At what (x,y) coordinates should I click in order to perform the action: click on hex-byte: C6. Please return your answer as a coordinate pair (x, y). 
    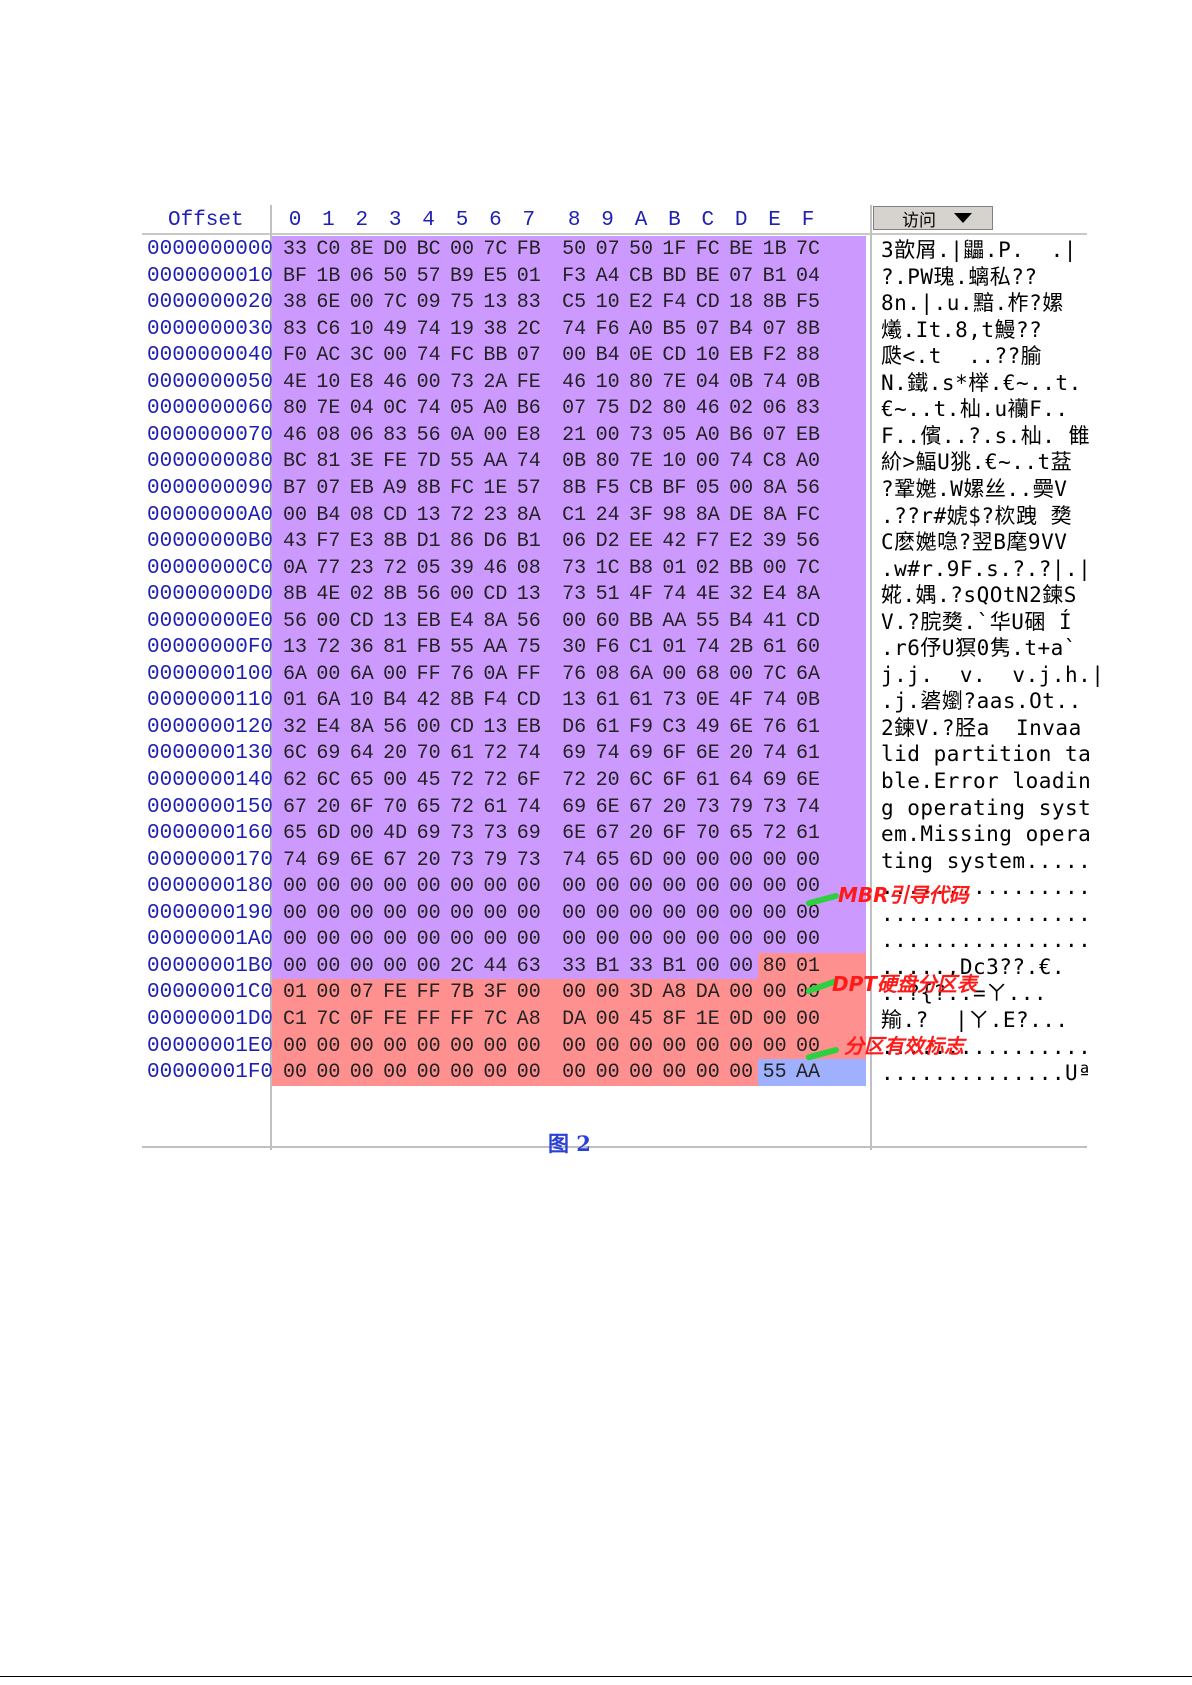
    Looking at the image, I should click on (328, 329).